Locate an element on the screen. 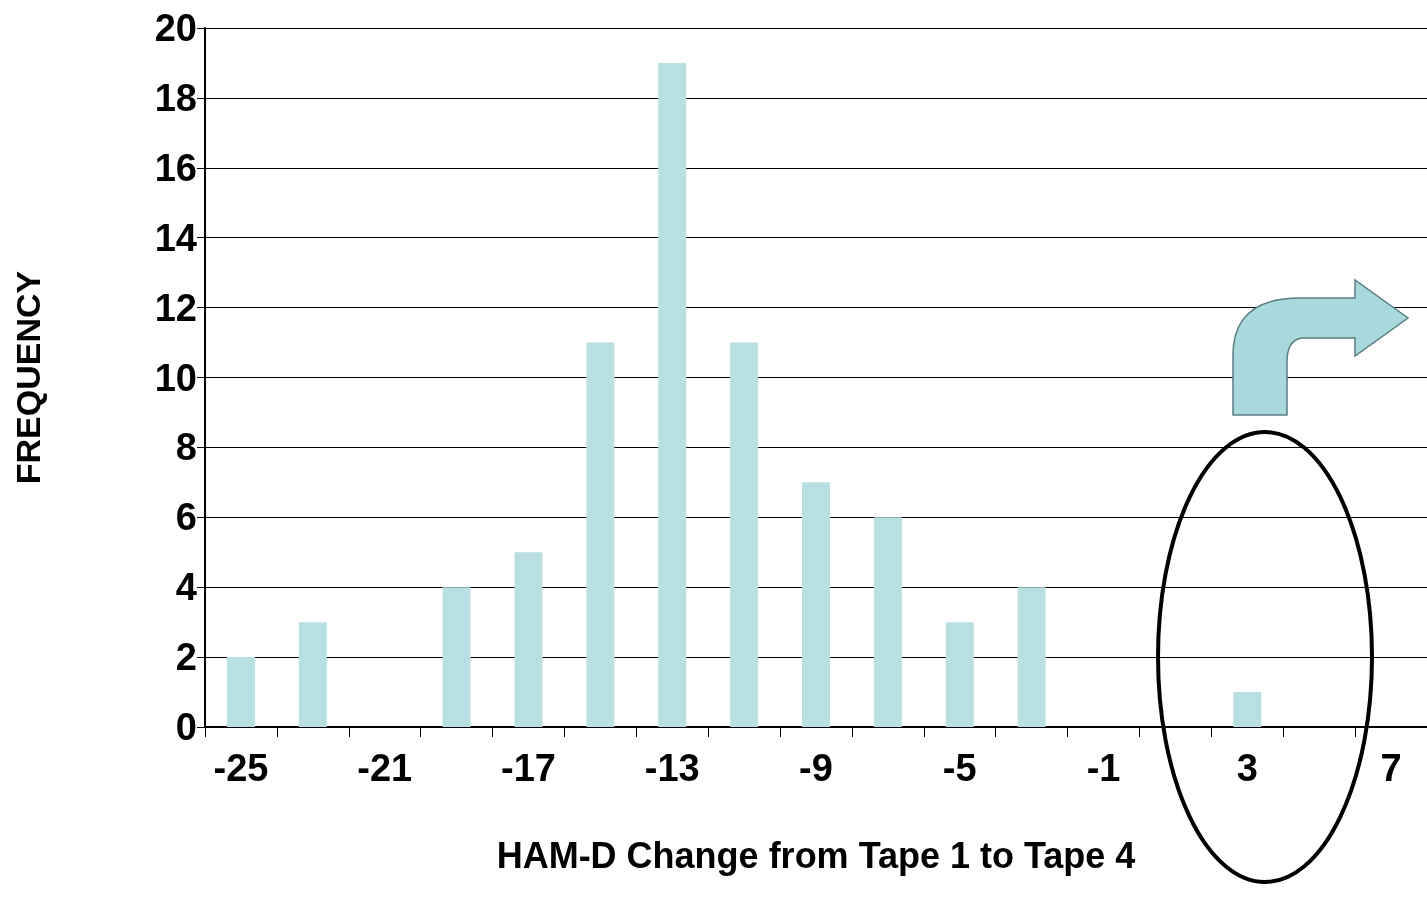 The image size is (1427, 898). x-tick-label: -9 is located at coordinates (816, 768).